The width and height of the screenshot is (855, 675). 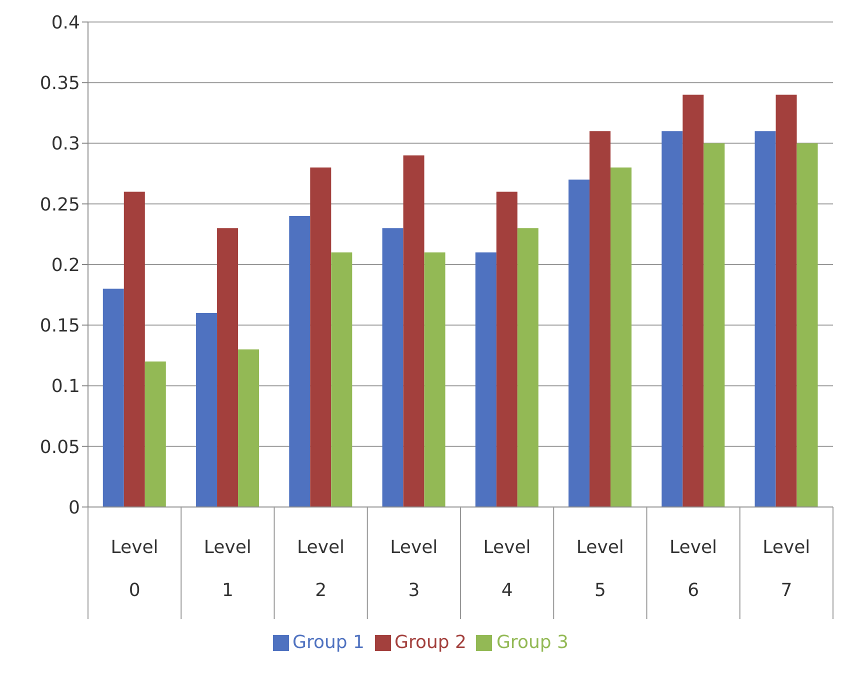 What do you see at coordinates (74, 507) in the screenshot?
I see `y-tick-label: 0` at bounding box center [74, 507].